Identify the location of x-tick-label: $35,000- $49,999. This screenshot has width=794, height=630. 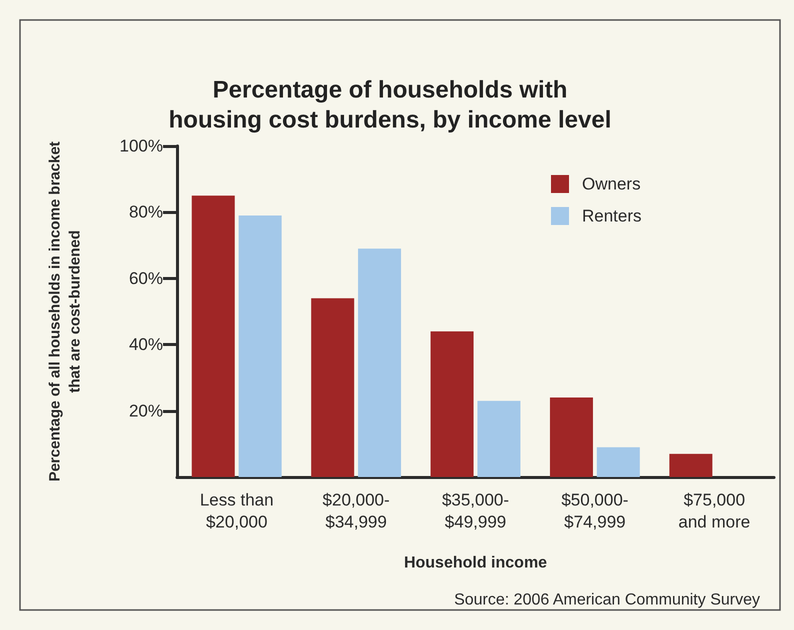
(476, 511).